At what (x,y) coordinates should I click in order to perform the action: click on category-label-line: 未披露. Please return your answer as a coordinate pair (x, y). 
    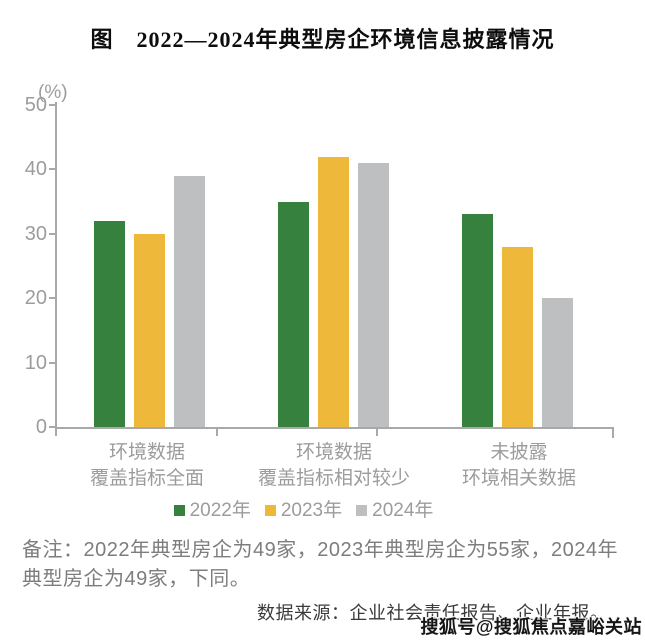
    Looking at the image, I should click on (519, 452).